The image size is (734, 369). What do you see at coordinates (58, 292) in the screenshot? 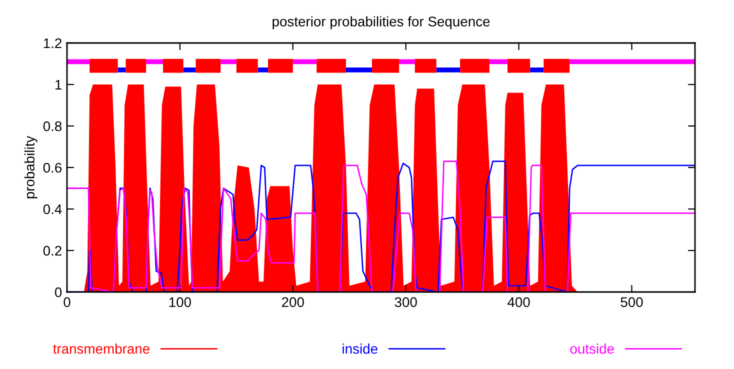
I see `y-tick-label: 0` at bounding box center [58, 292].